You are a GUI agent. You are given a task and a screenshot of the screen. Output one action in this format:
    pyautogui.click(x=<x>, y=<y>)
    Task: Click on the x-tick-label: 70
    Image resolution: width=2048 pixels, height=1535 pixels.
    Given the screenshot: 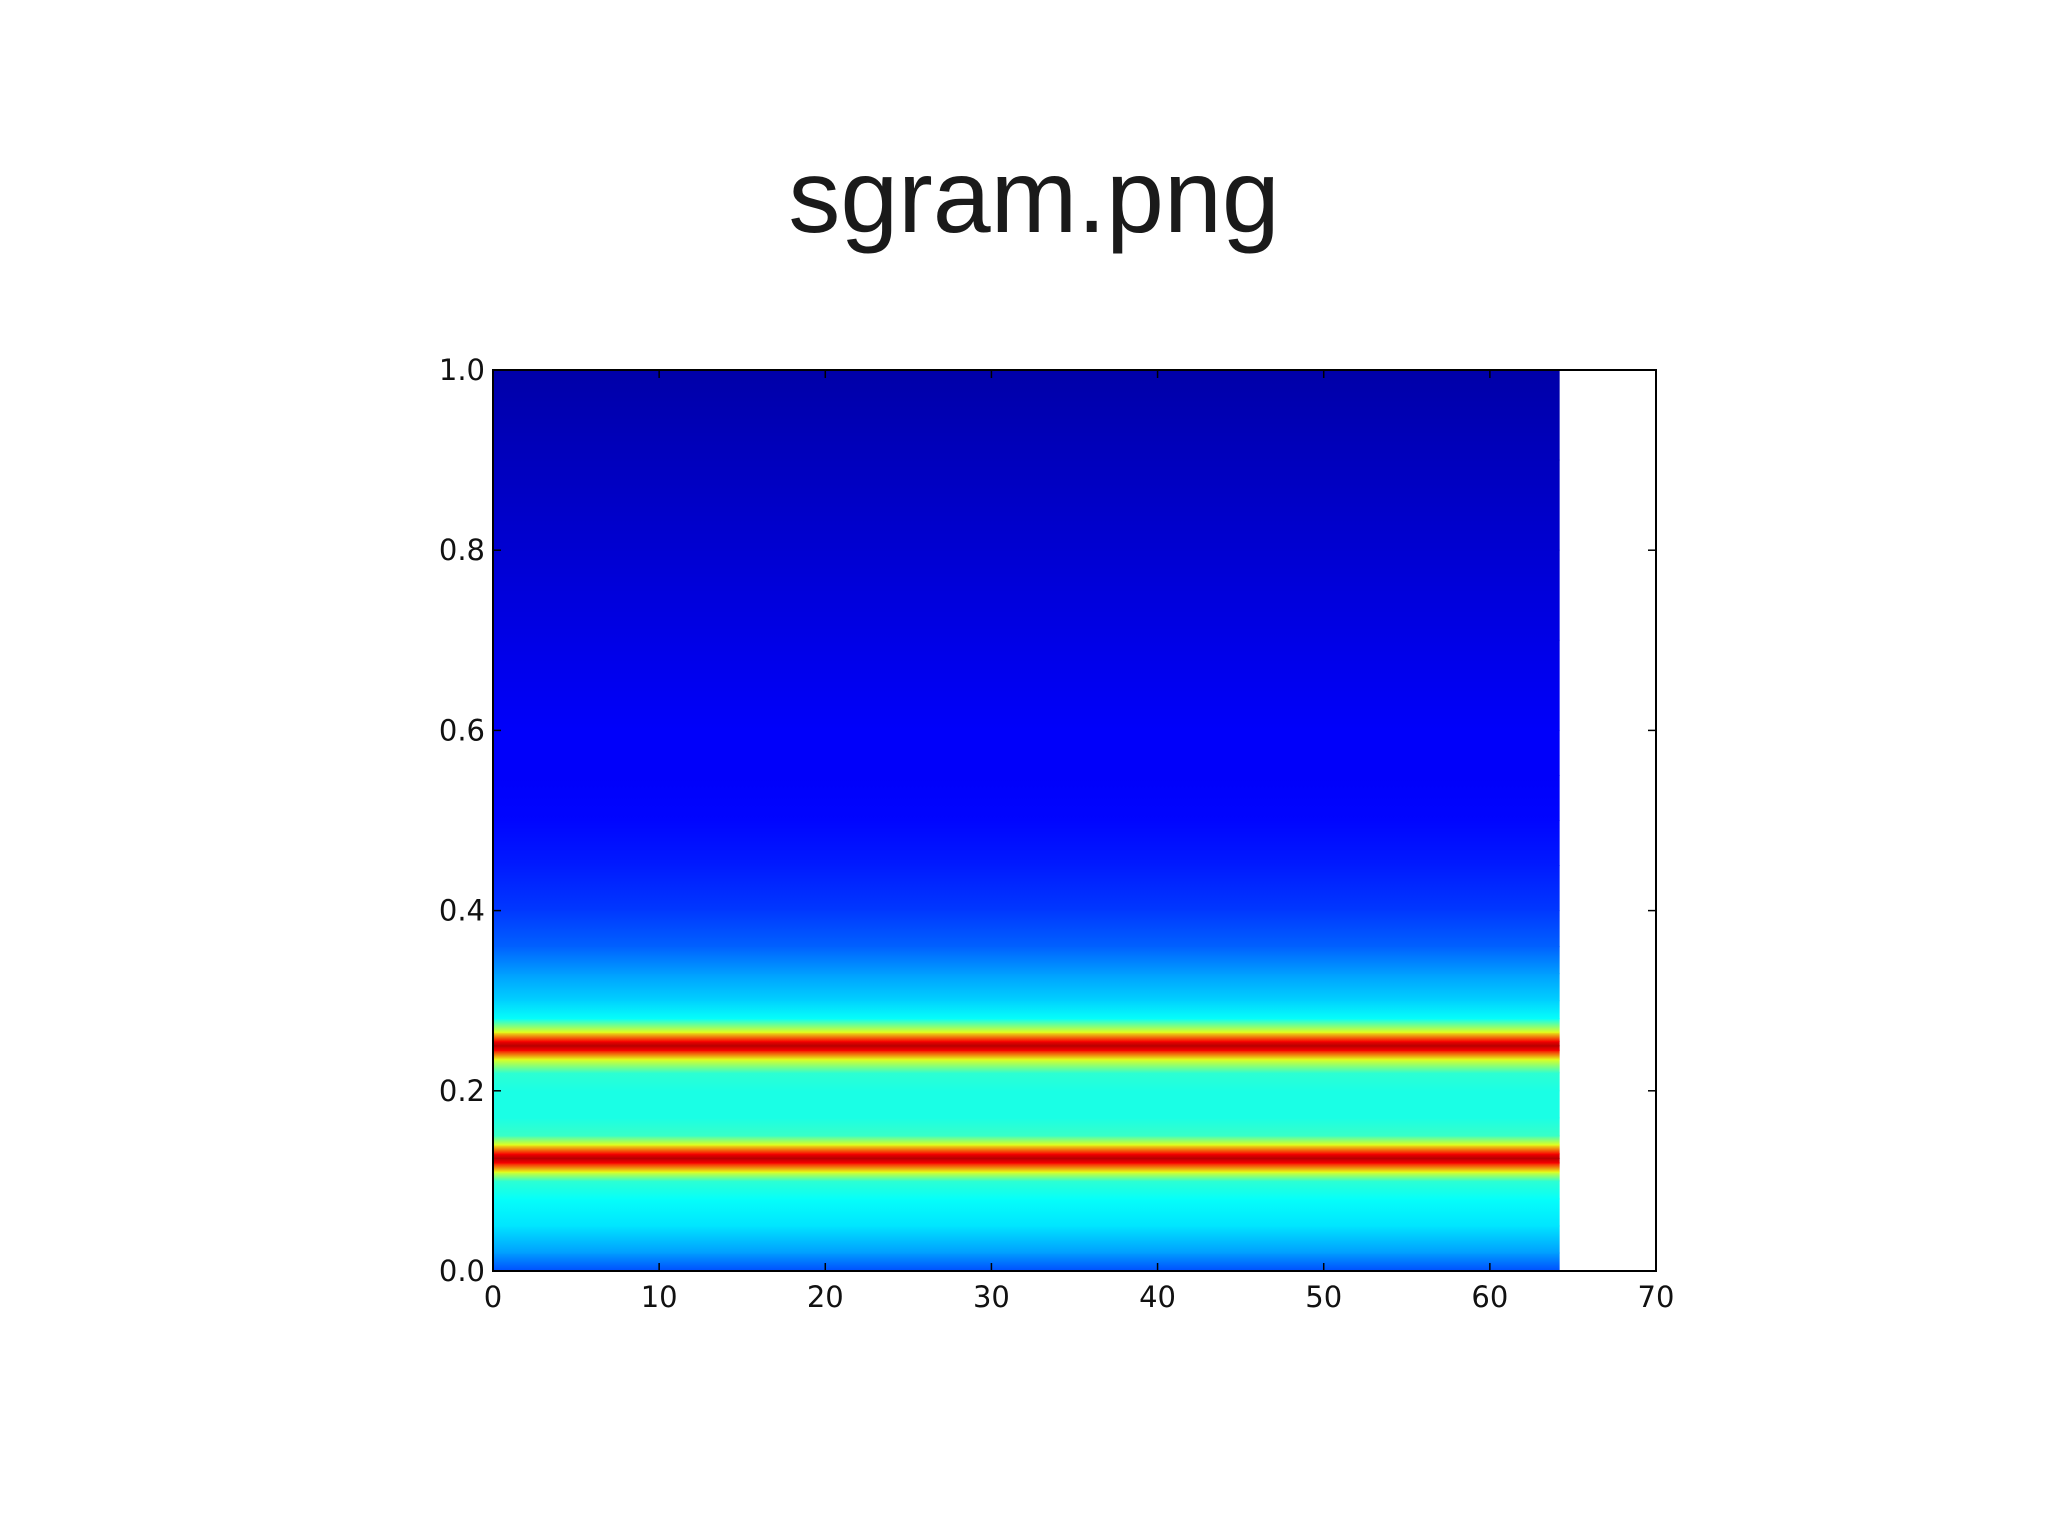 What is the action you would take?
    pyautogui.click(x=1656, y=1297)
    